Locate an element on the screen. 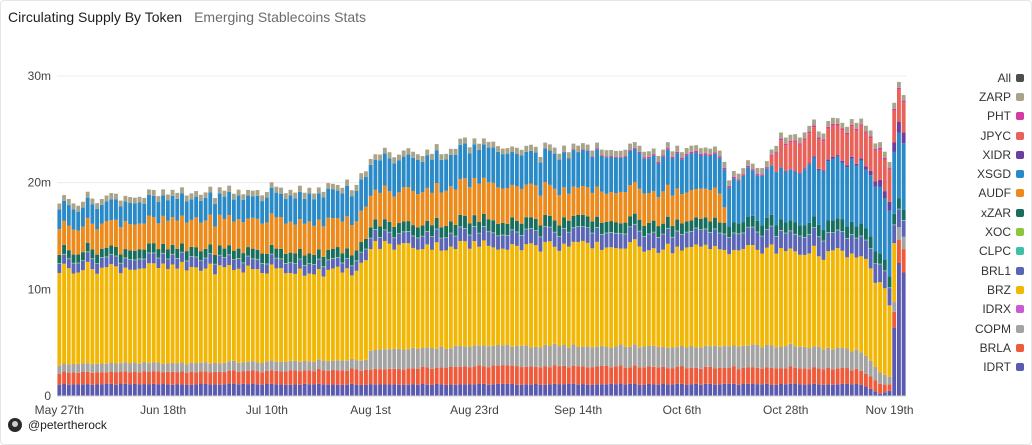 This screenshot has height=445, width=1032. legend-item-pht: PHT is located at coordinates (984, 116).